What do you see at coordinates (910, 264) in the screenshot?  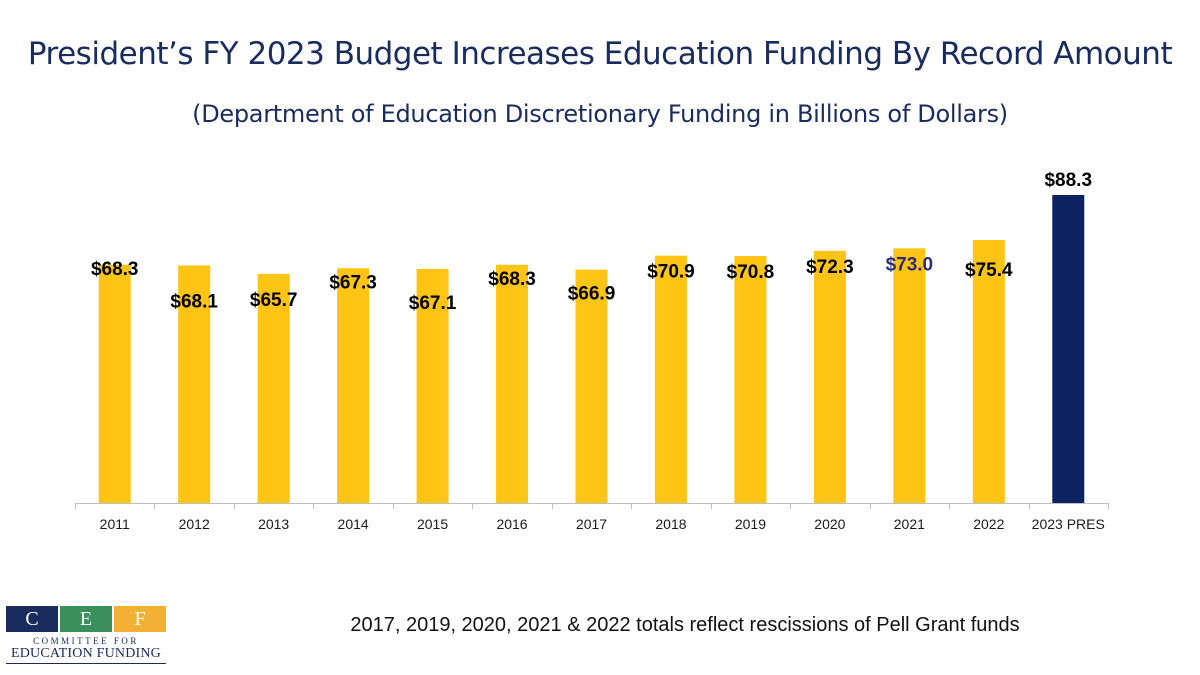 I see `data-label-2021: $73.0` at bounding box center [910, 264].